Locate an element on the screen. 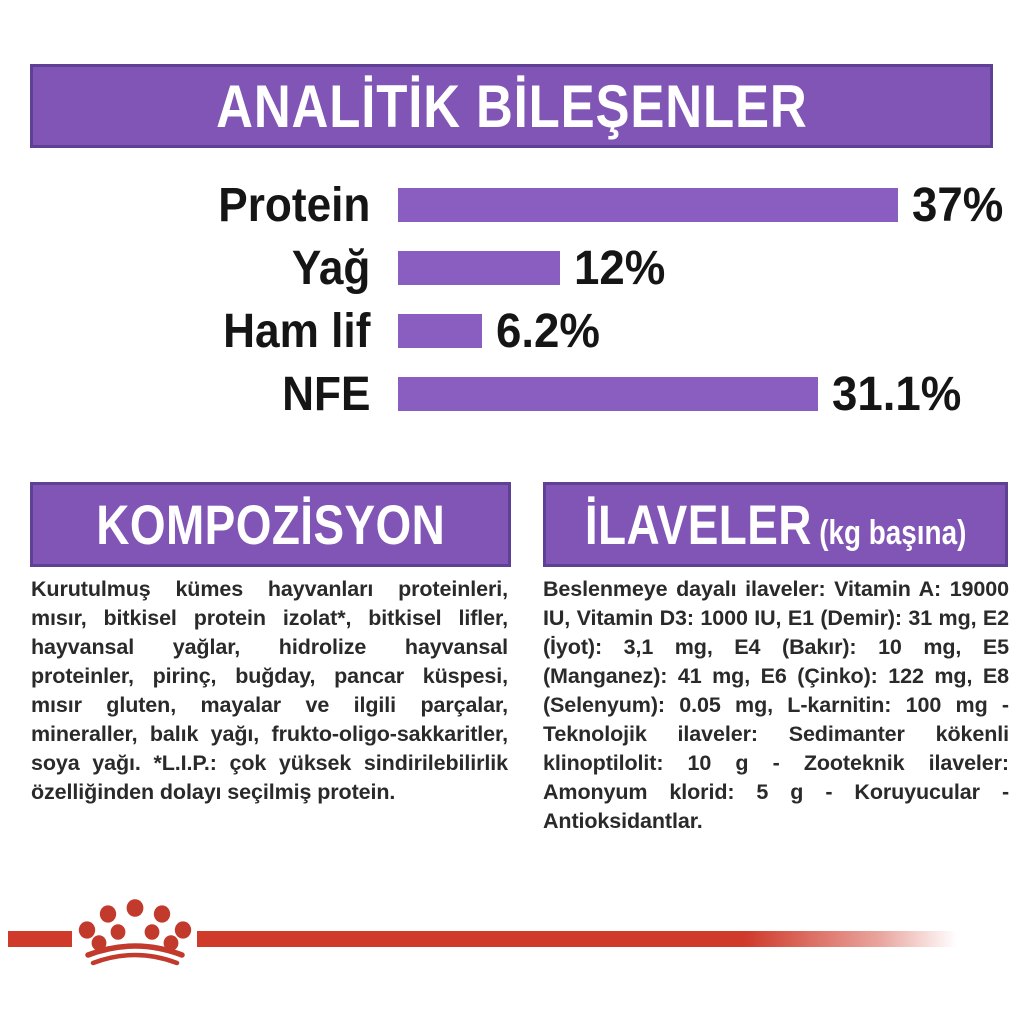 The width and height of the screenshot is (1024, 1024). brand-rule-main-segment is located at coordinates (577, 939).